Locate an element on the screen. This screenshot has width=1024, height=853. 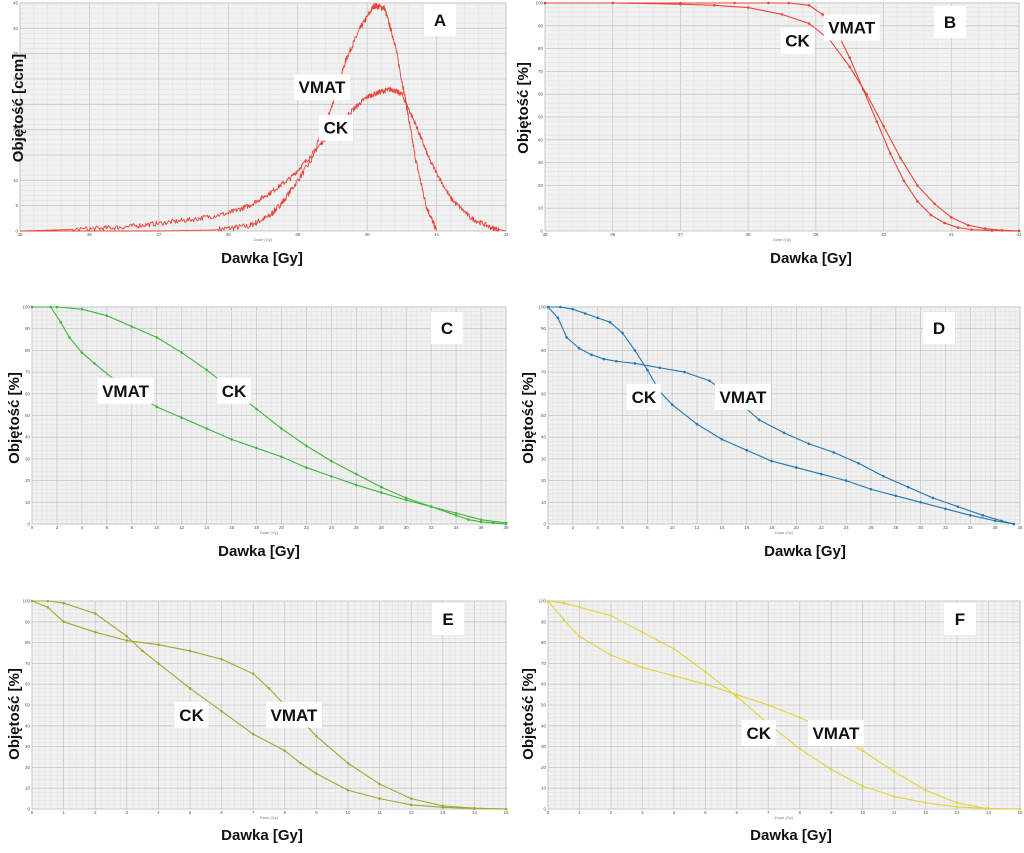
x-tick-label: 20 is located at coordinates (797, 527).